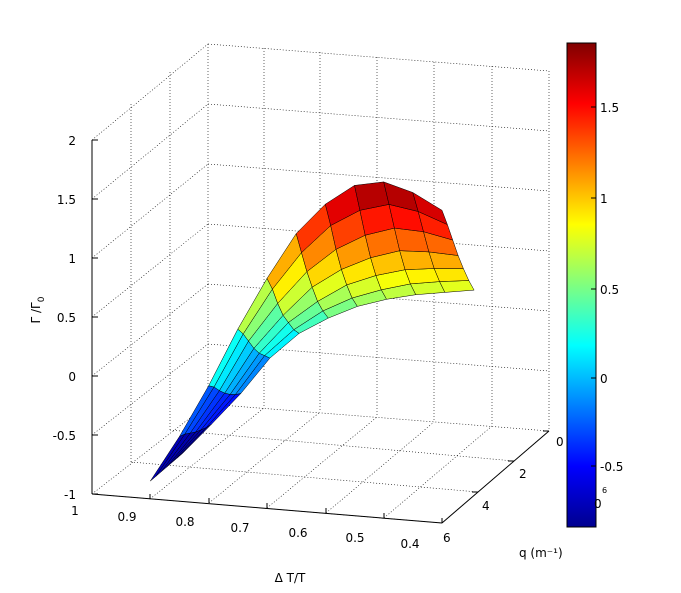 Image resolution: width=681 pixels, height=593 pixels. I want to click on z-axis-label-main: Γ /Γ, so click(36, 313).